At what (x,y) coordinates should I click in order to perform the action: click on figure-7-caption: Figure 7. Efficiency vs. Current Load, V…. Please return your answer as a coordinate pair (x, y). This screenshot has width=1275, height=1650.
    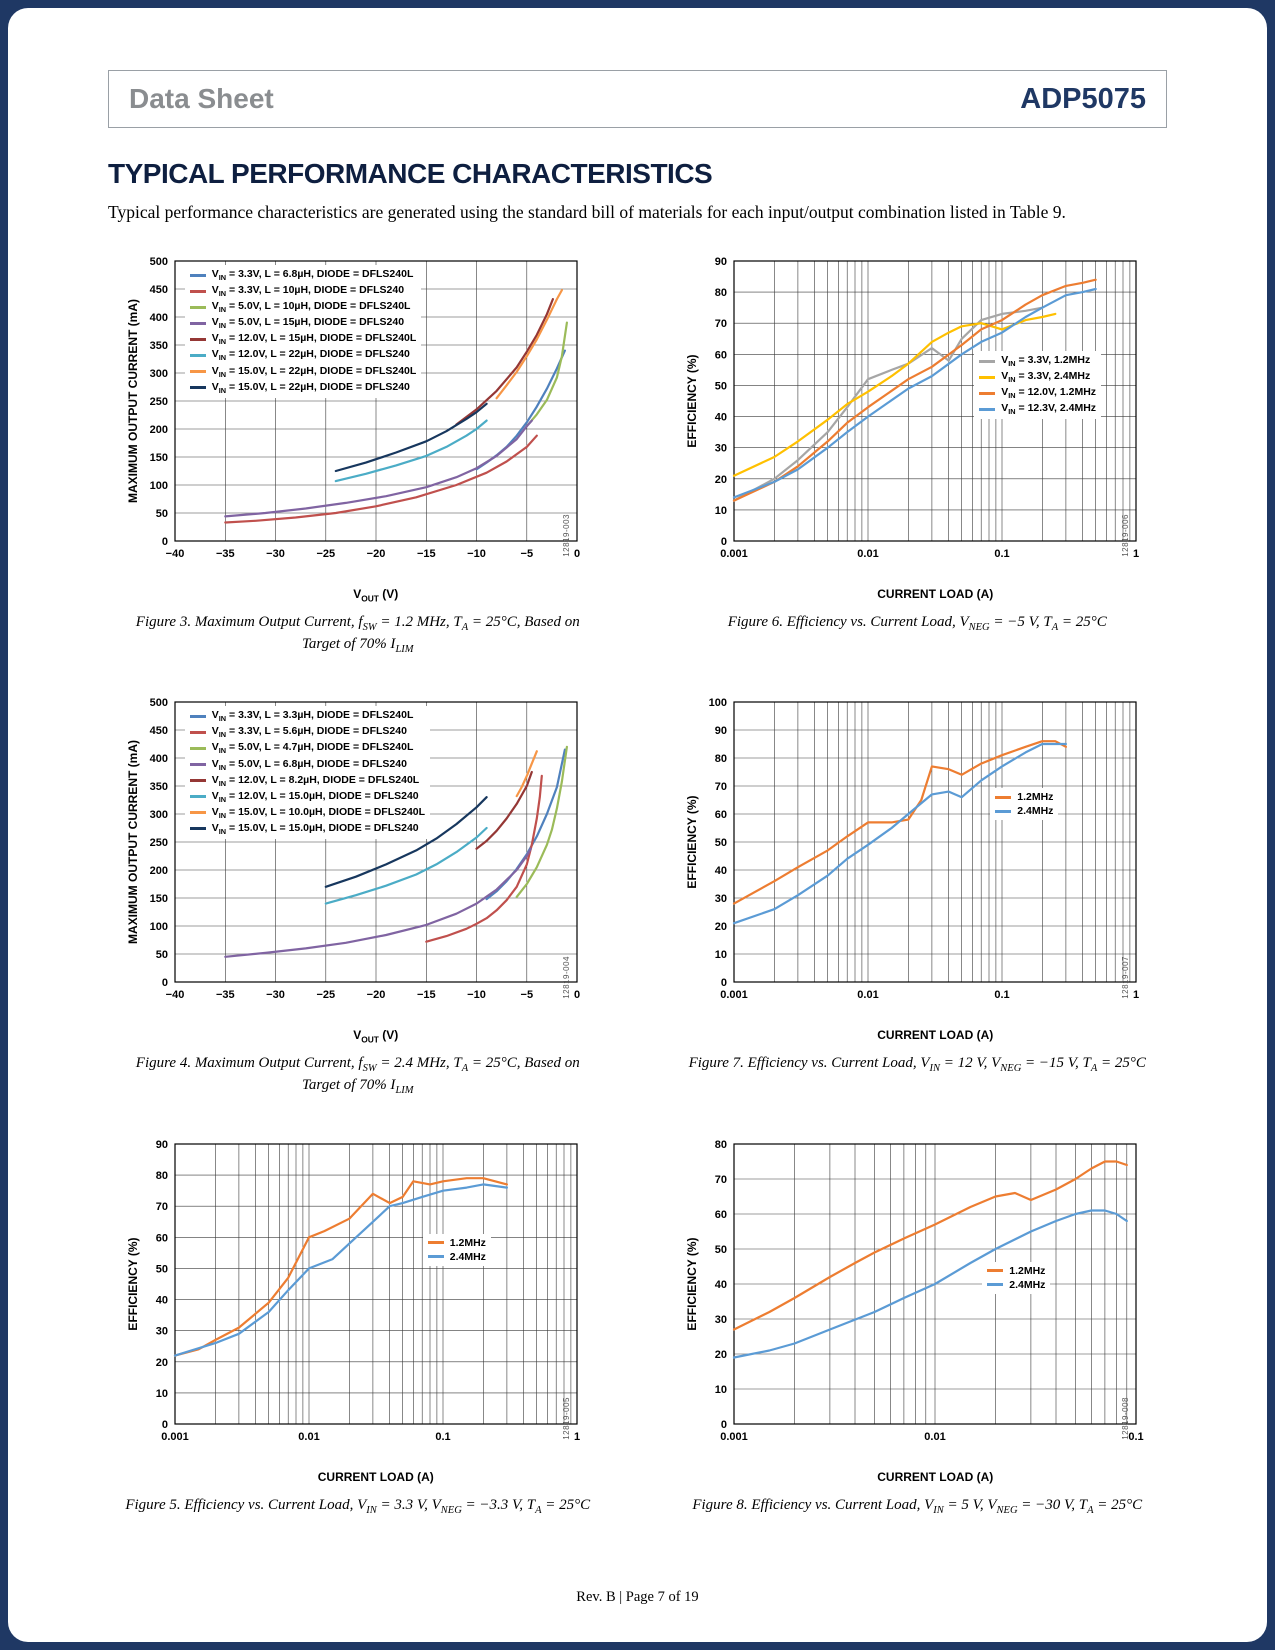
    Looking at the image, I should click on (917, 1065).